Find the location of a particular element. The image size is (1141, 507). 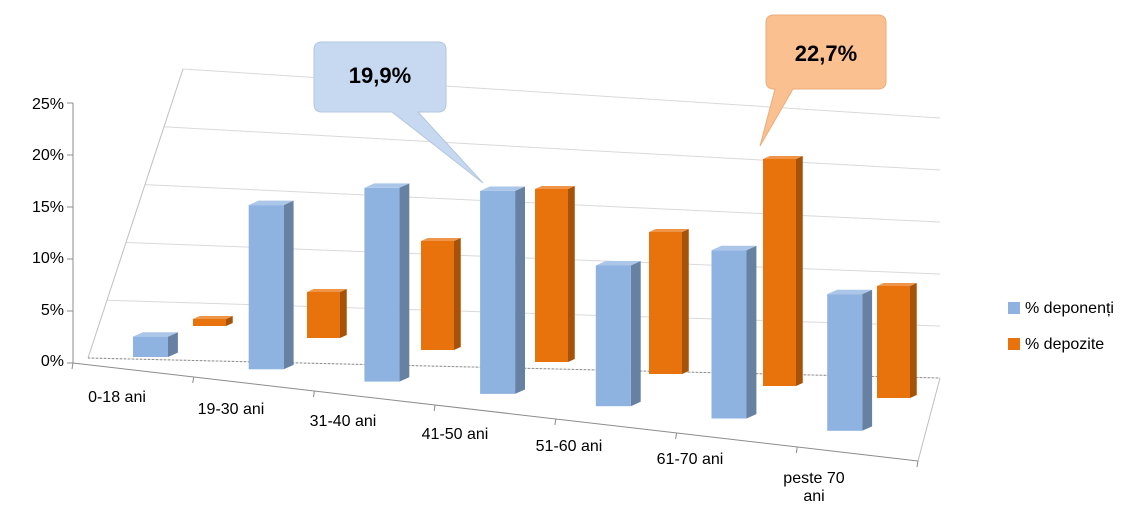

x-tick-label: 41-50 ani is located at coordinates (455, 434).